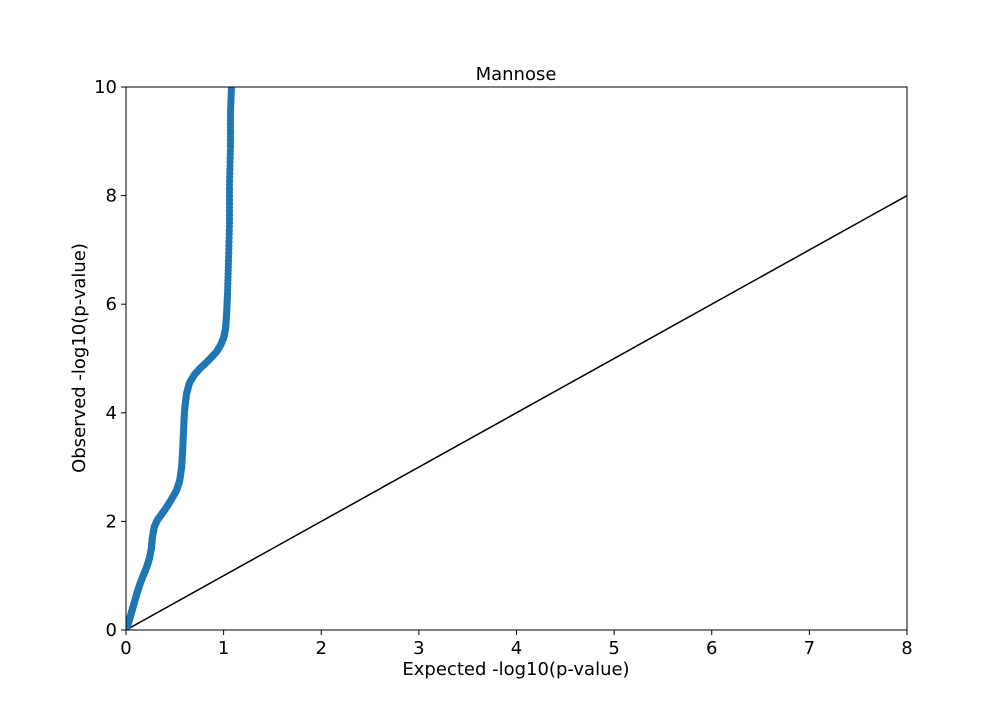  I want to click on y-tick-label: 0, so click(111, 630).